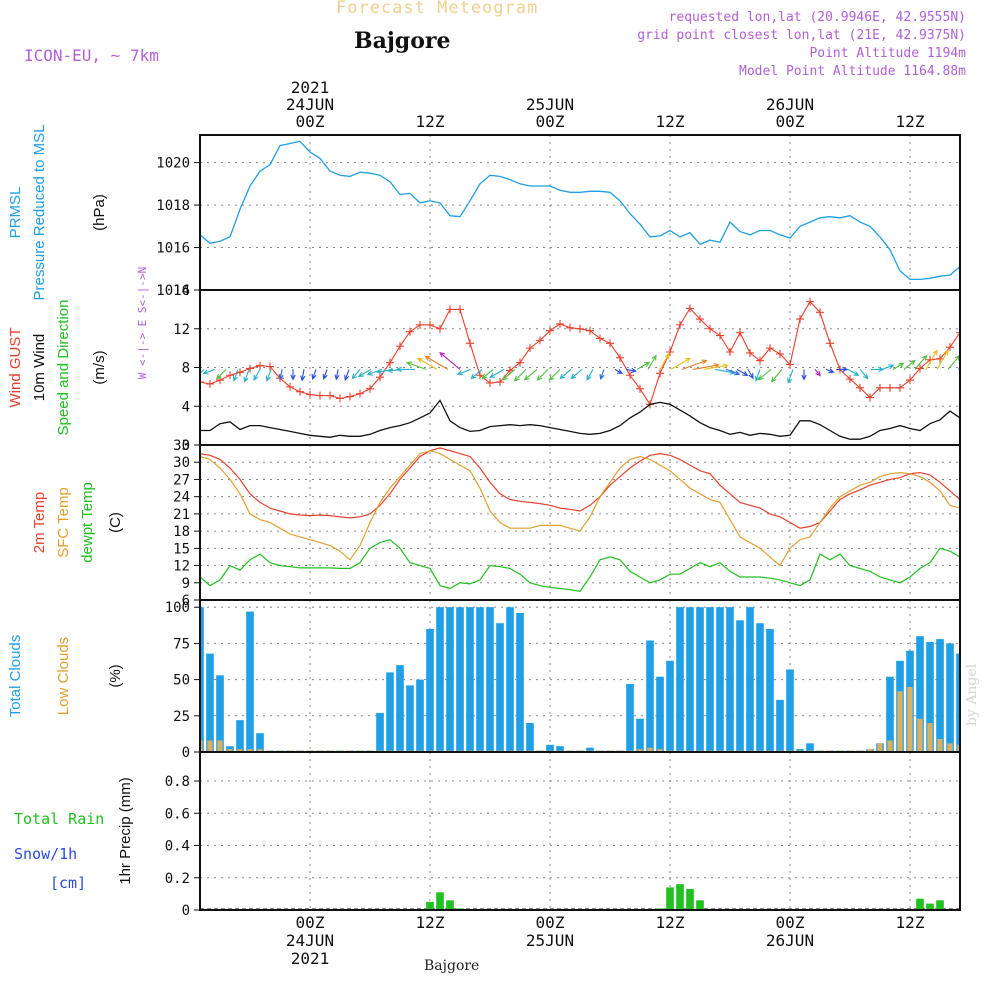  What do you see at coordinates (15, 367) in the screenshot?
I see `panel-label: Wind GUST` at bounding box center [15, 367].